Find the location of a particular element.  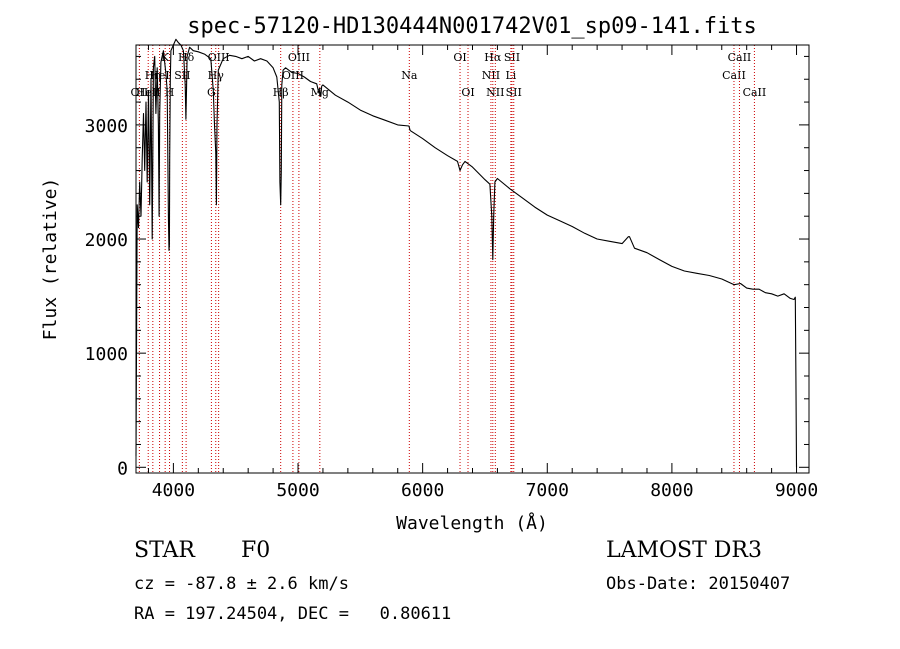

marker-label-15: Na is located at coordinates (409, 75).